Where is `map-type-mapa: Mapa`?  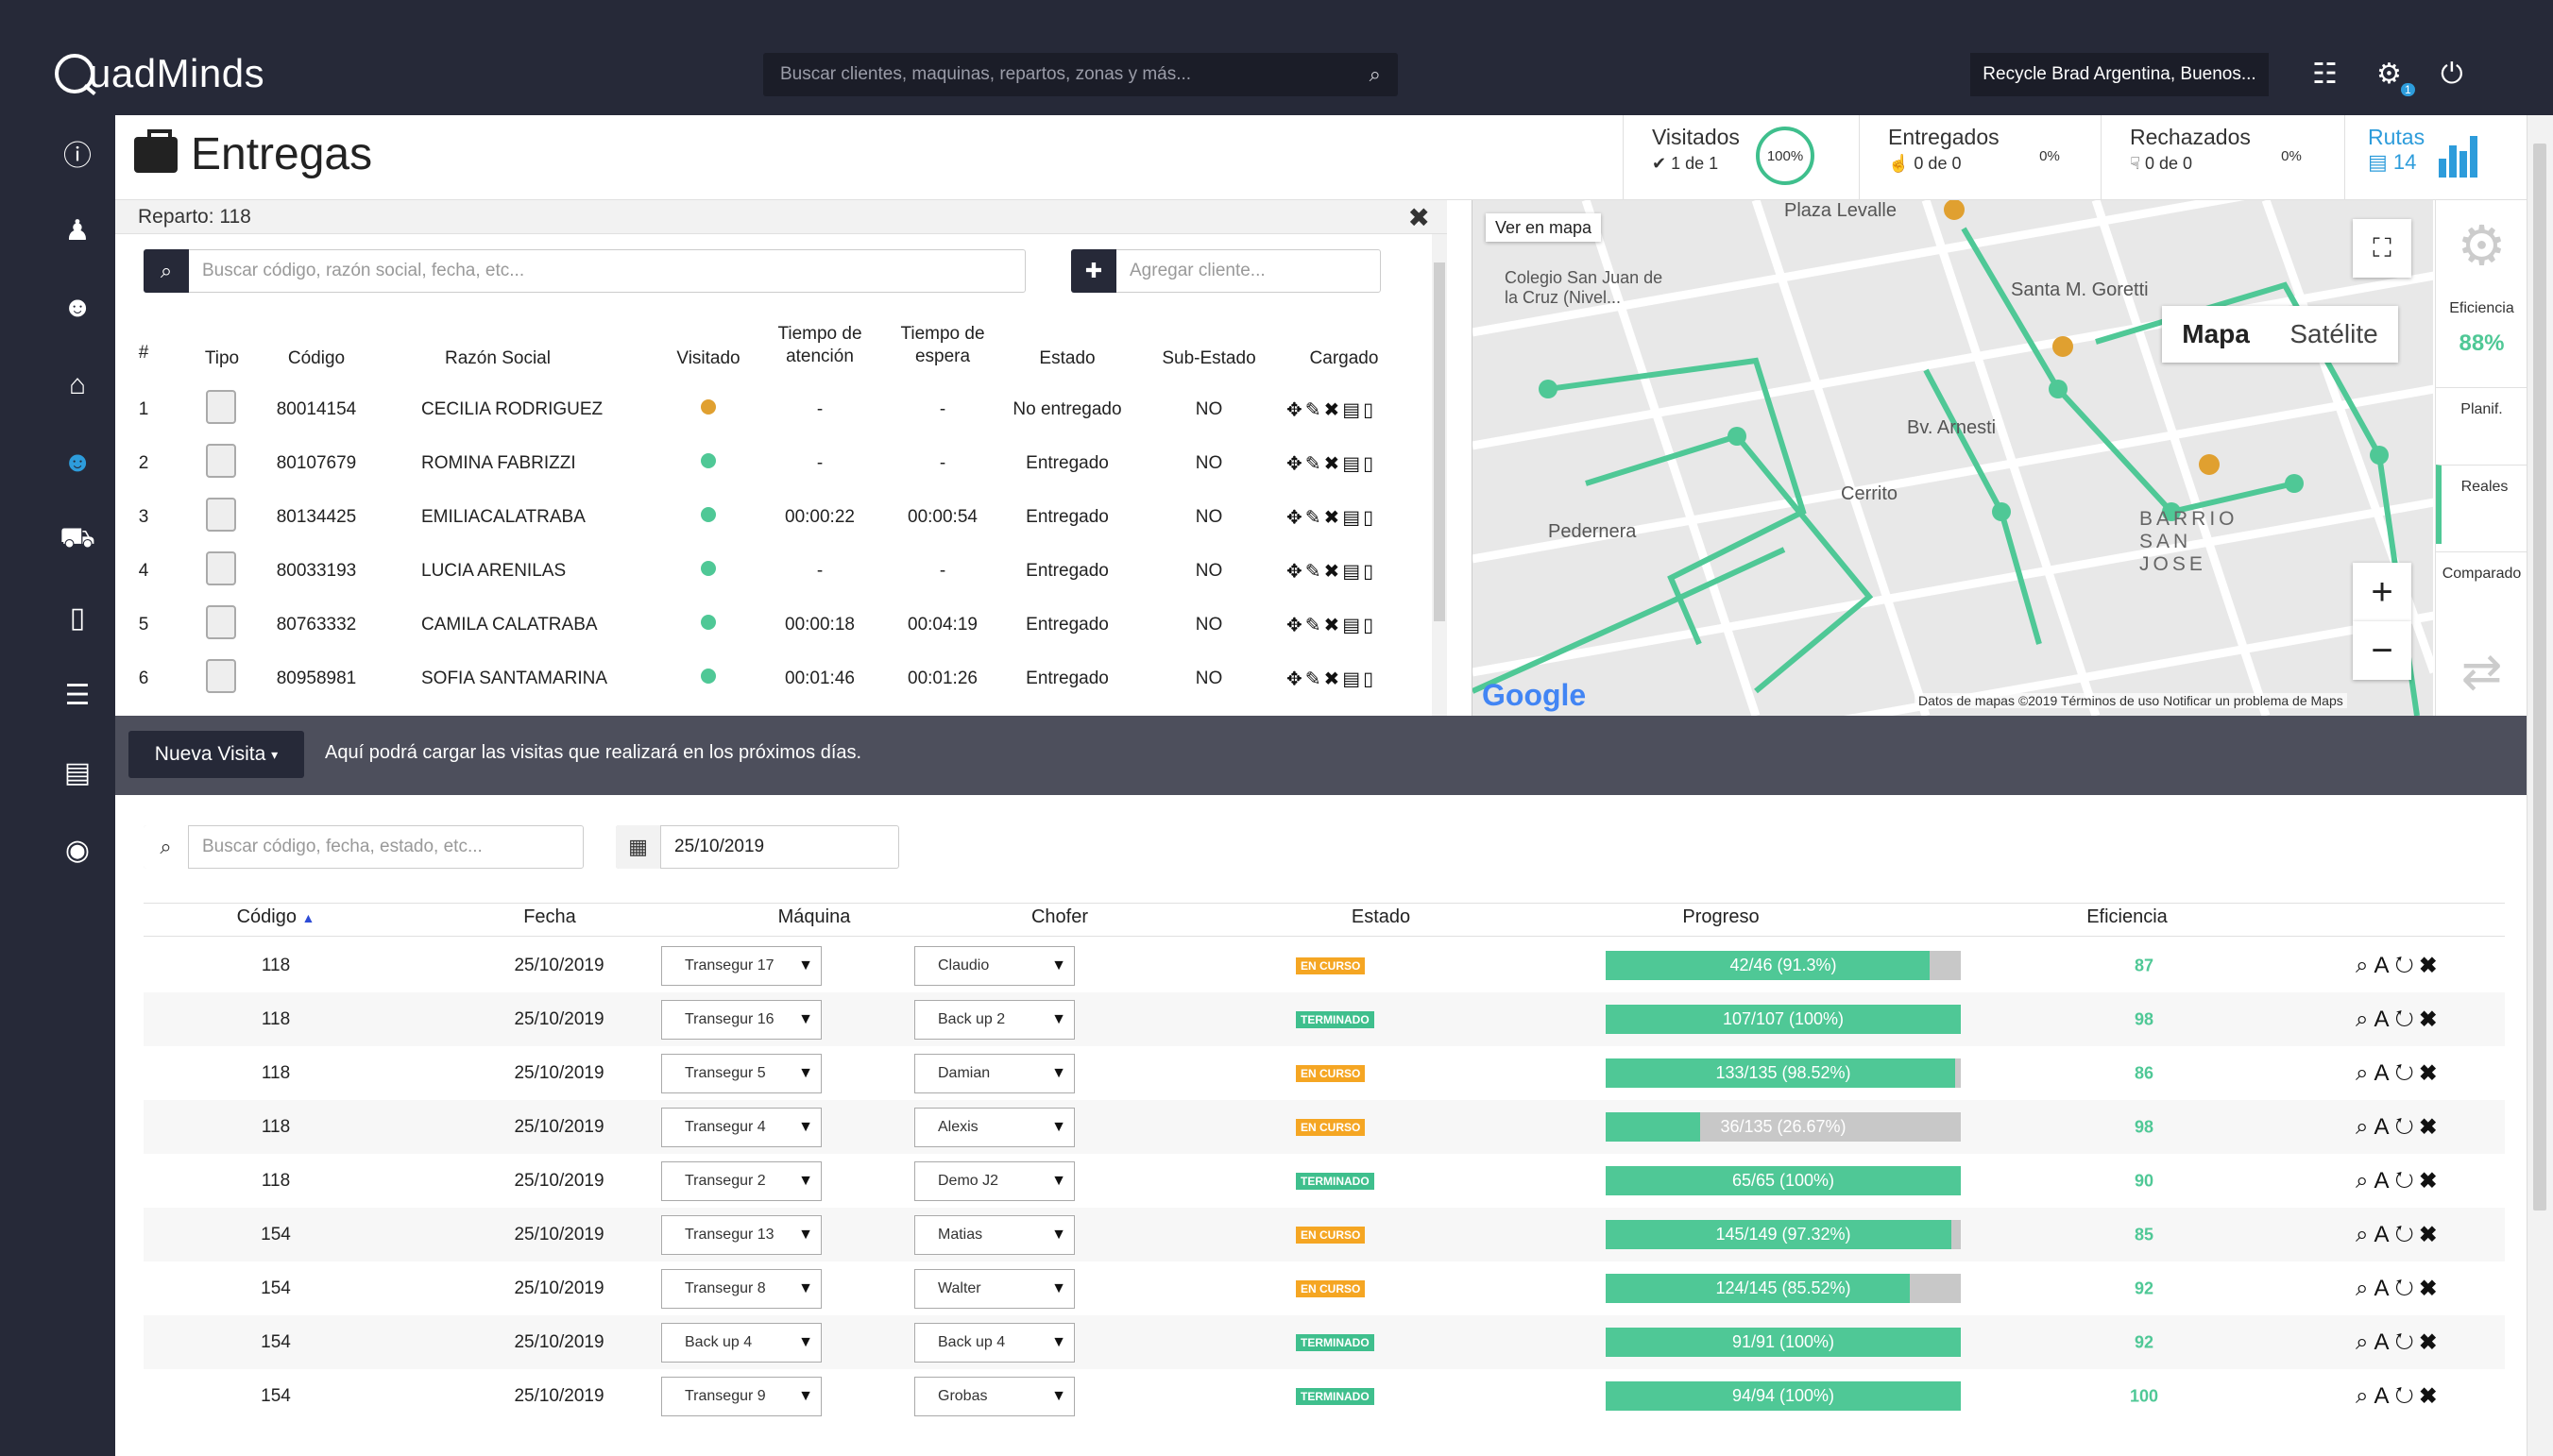 map-type-mapa: Mapa is located at coordinates (2216, 333).